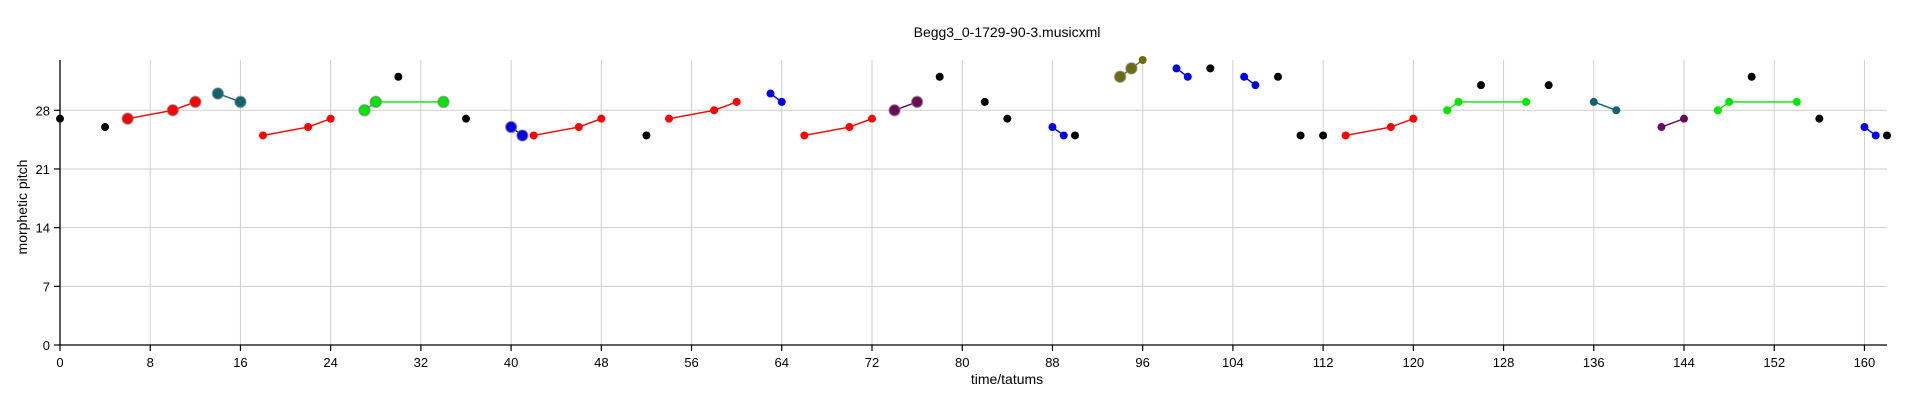 The image size is (1920, 401). What do you see at coordinates (1413, 362) in the screenshot?
I see `x-tick-label: 120` at bounding box center [1413, 362].